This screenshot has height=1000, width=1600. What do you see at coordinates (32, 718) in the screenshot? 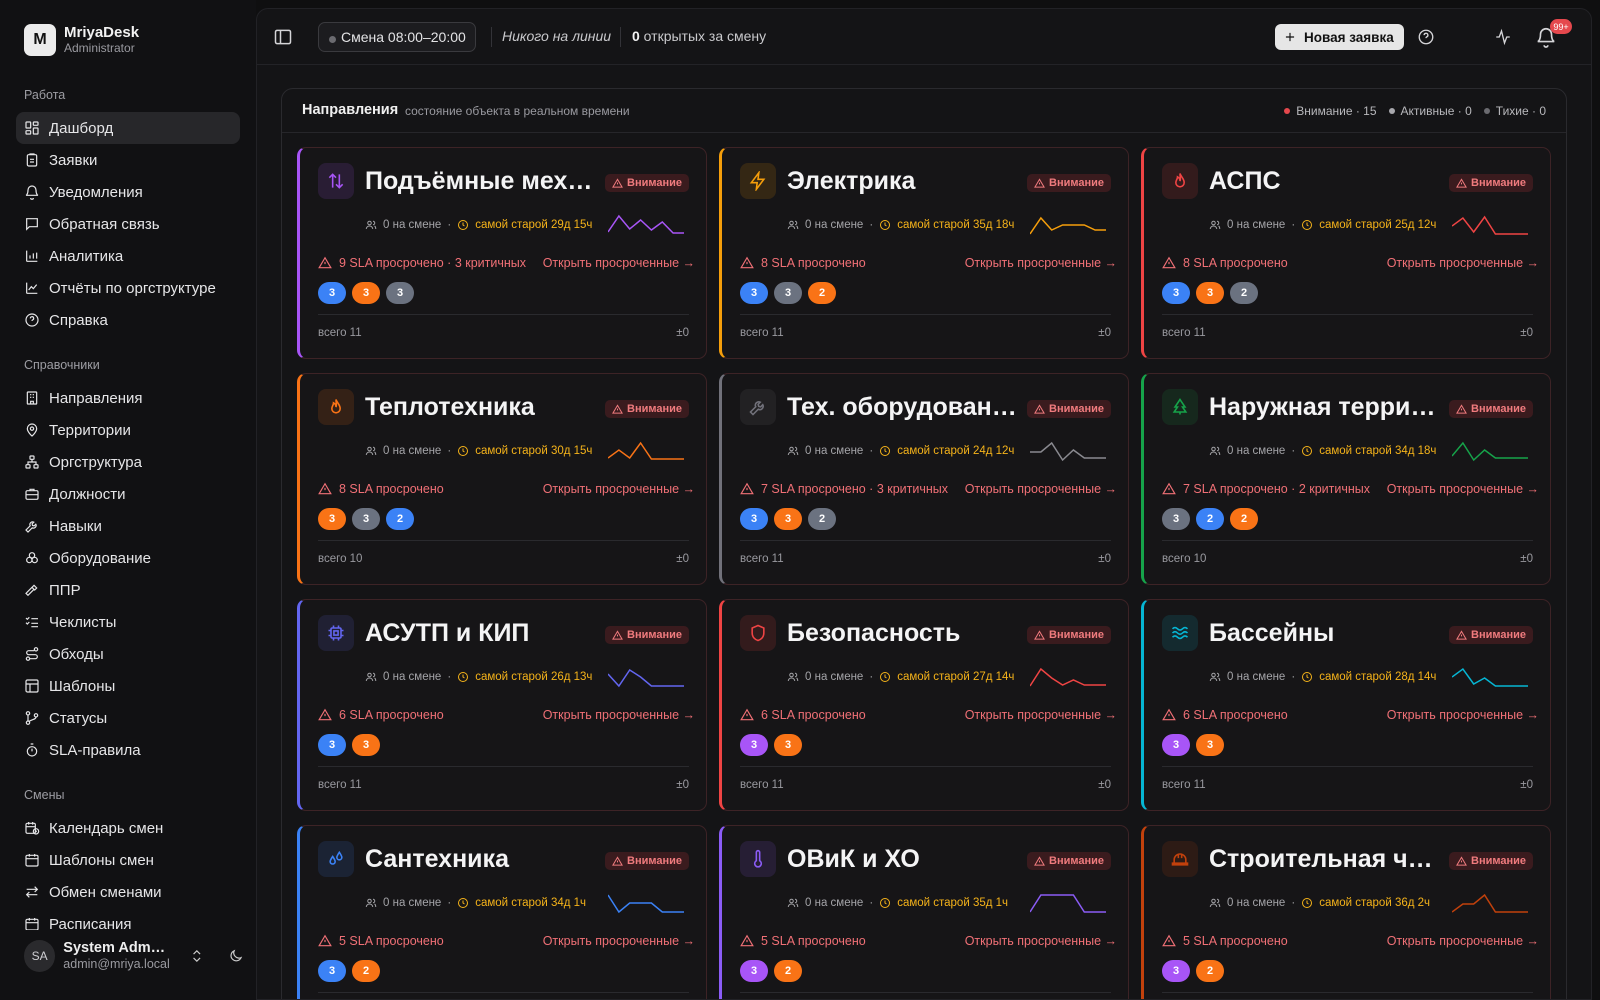
I see `git-branch-icon` at bounding box center [32, 718].